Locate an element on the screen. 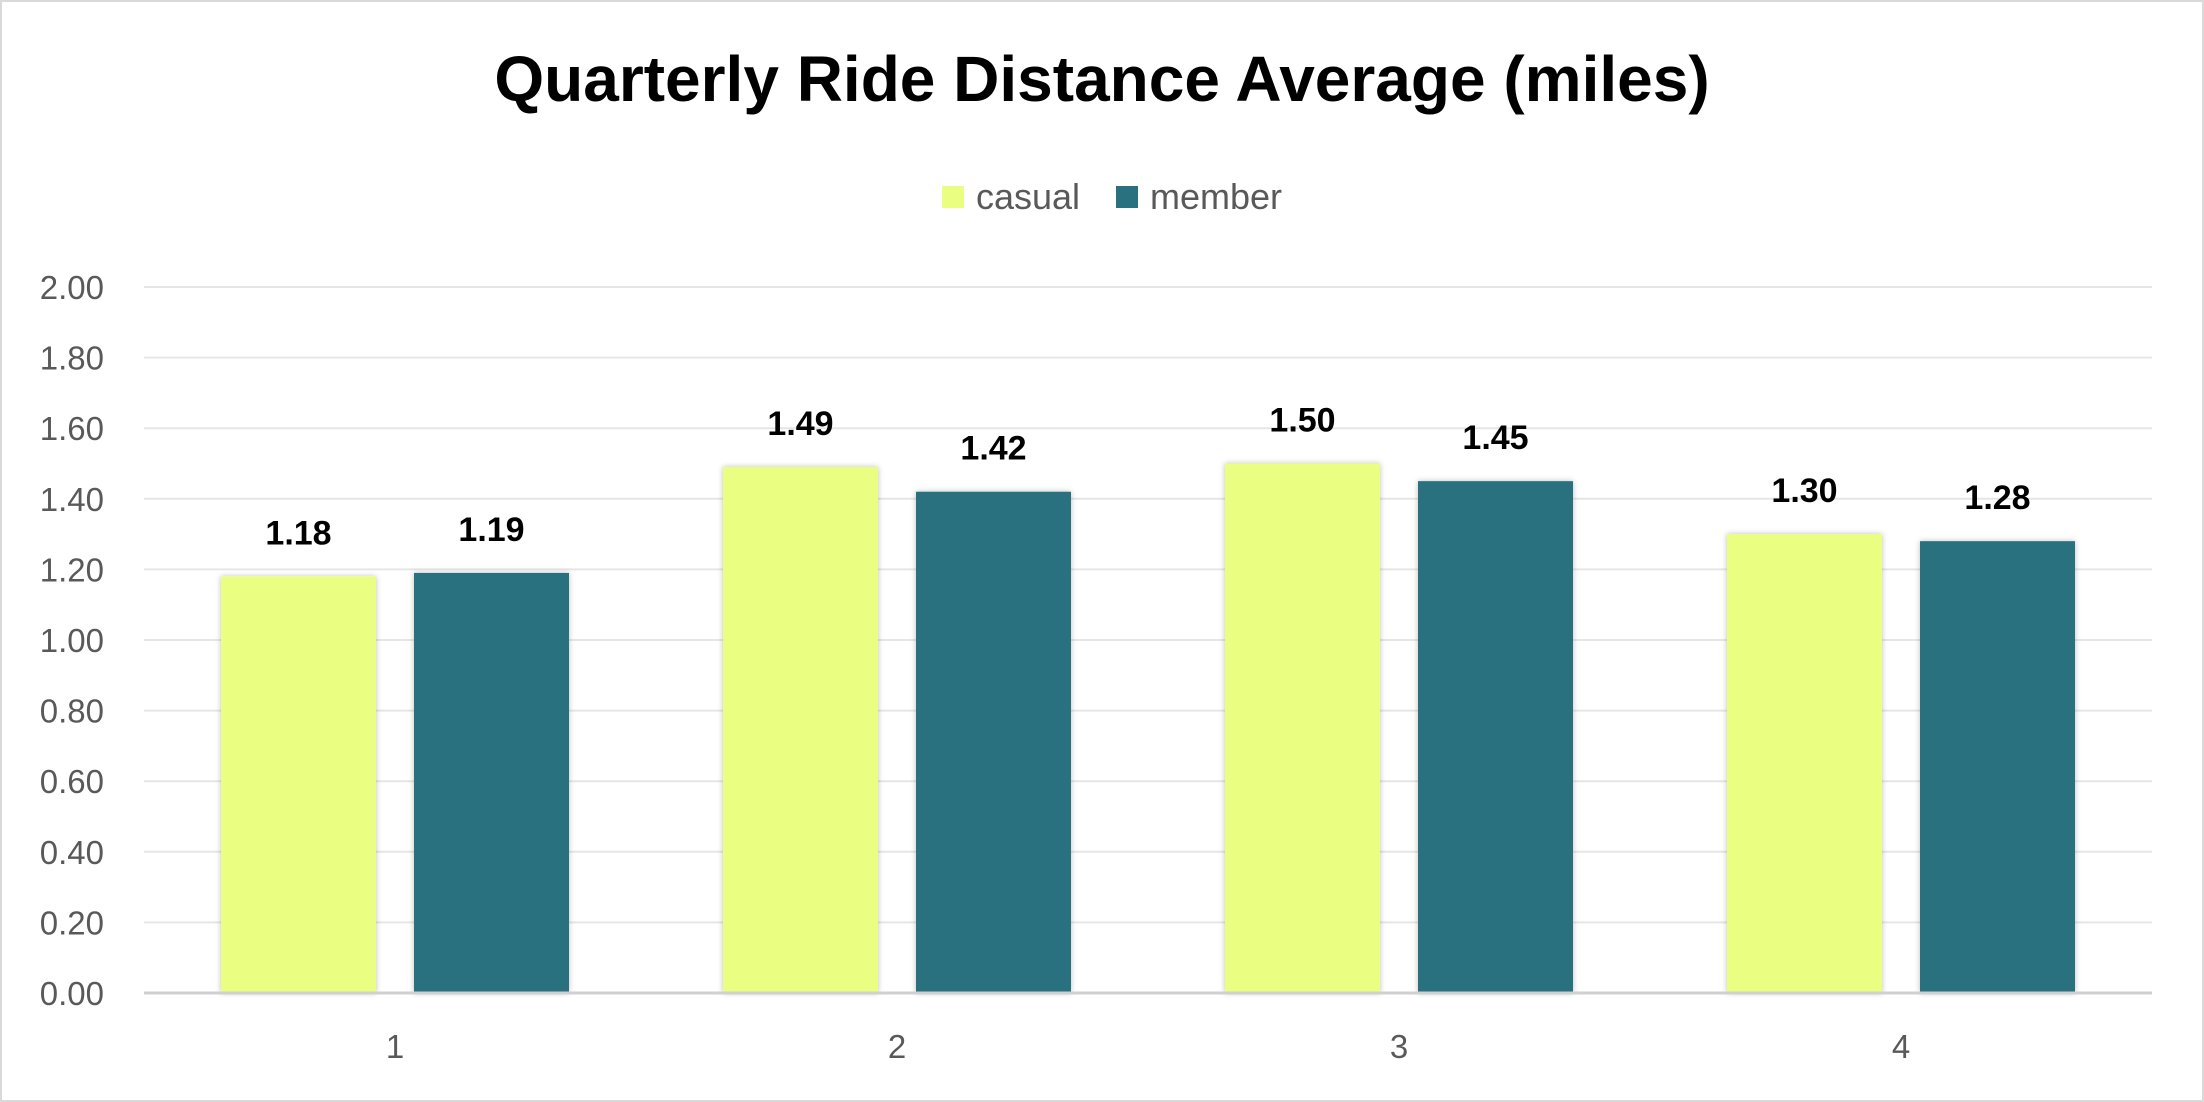 This screenshot has height=1102, width=2204. legend: casual member is located at coordinates (1102, 197).